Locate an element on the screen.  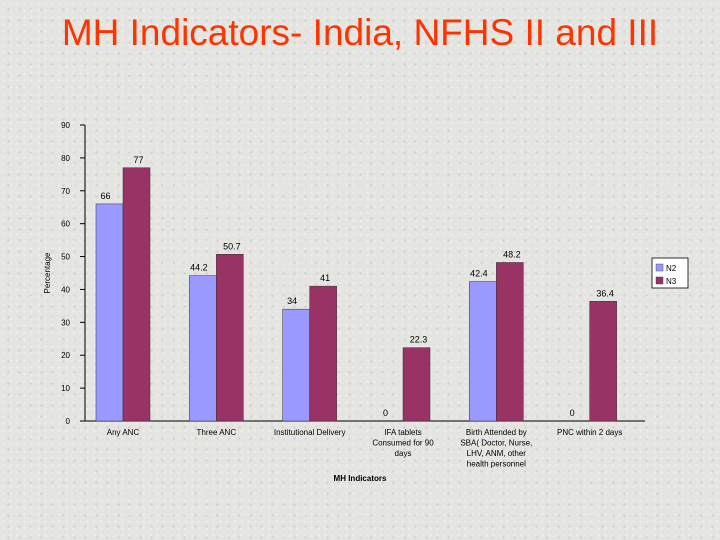
slide-title: MH Indicators- India, NFHS II and III is located at coordinates (360, 32).